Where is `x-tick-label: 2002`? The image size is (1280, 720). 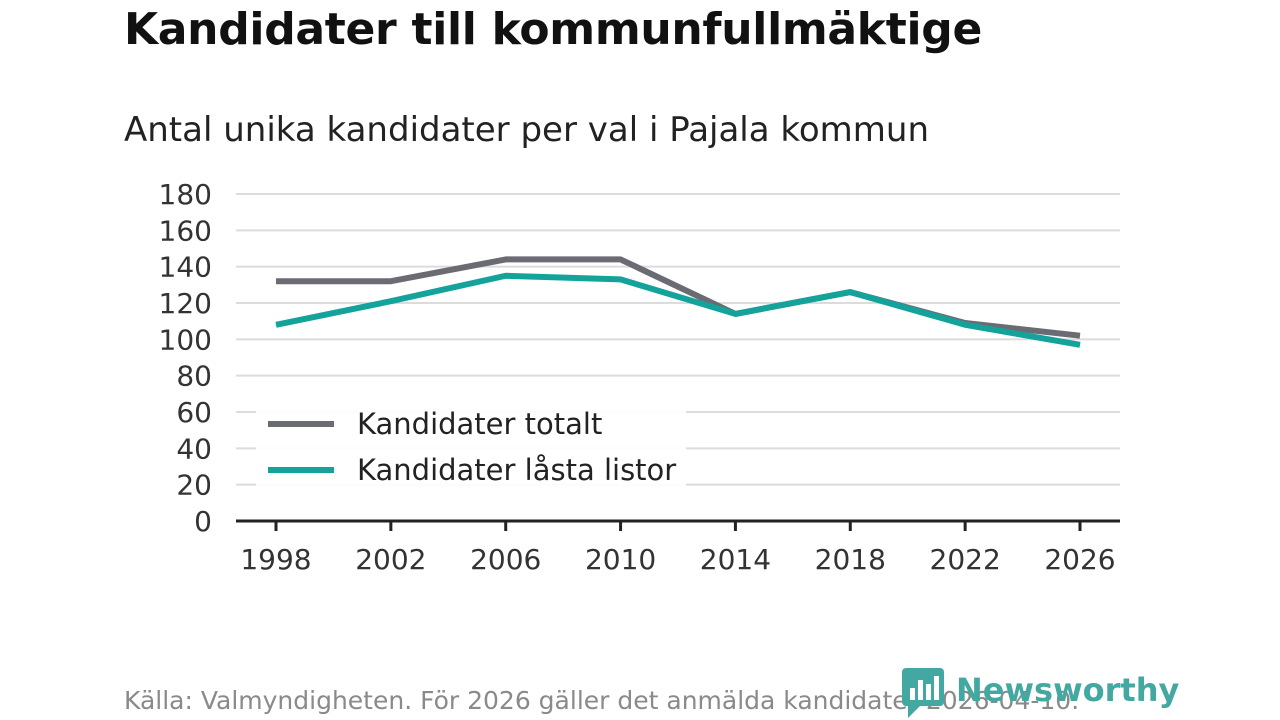
x-tick-label: 2002 is located at coordinates (390, 559).